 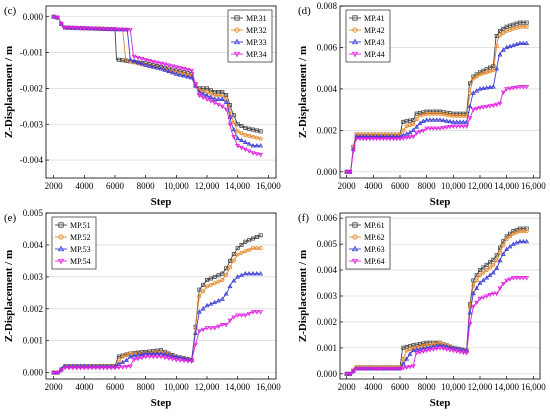 What do you see at coordinates (327, 6) in the screenshot?
I see `y-tick-label: 0.008` at bounding box center [327, 6].